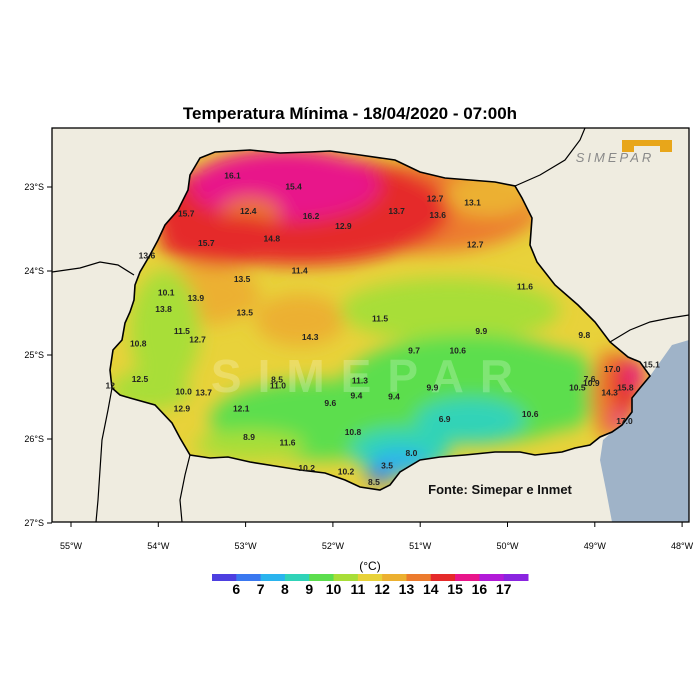 Image resolution: width=700 pixels, height=700 pixels. Describe the element at coordinates (615, 157) in the screenshot. I see `brand-text: SIMEPAR` at that location.